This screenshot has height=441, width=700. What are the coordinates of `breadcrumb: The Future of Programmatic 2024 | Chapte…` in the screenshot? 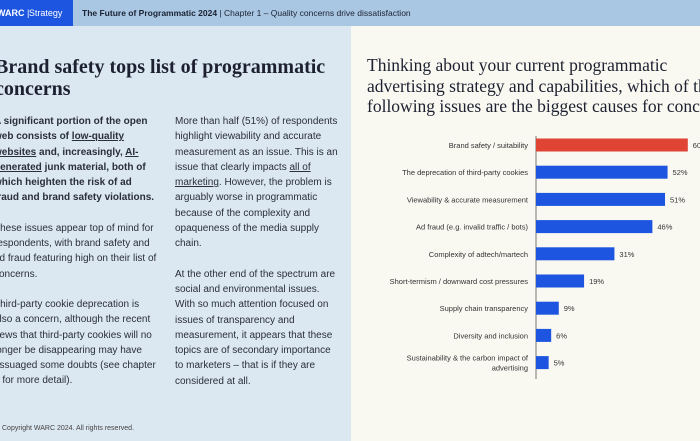 It's located at (246, 13).